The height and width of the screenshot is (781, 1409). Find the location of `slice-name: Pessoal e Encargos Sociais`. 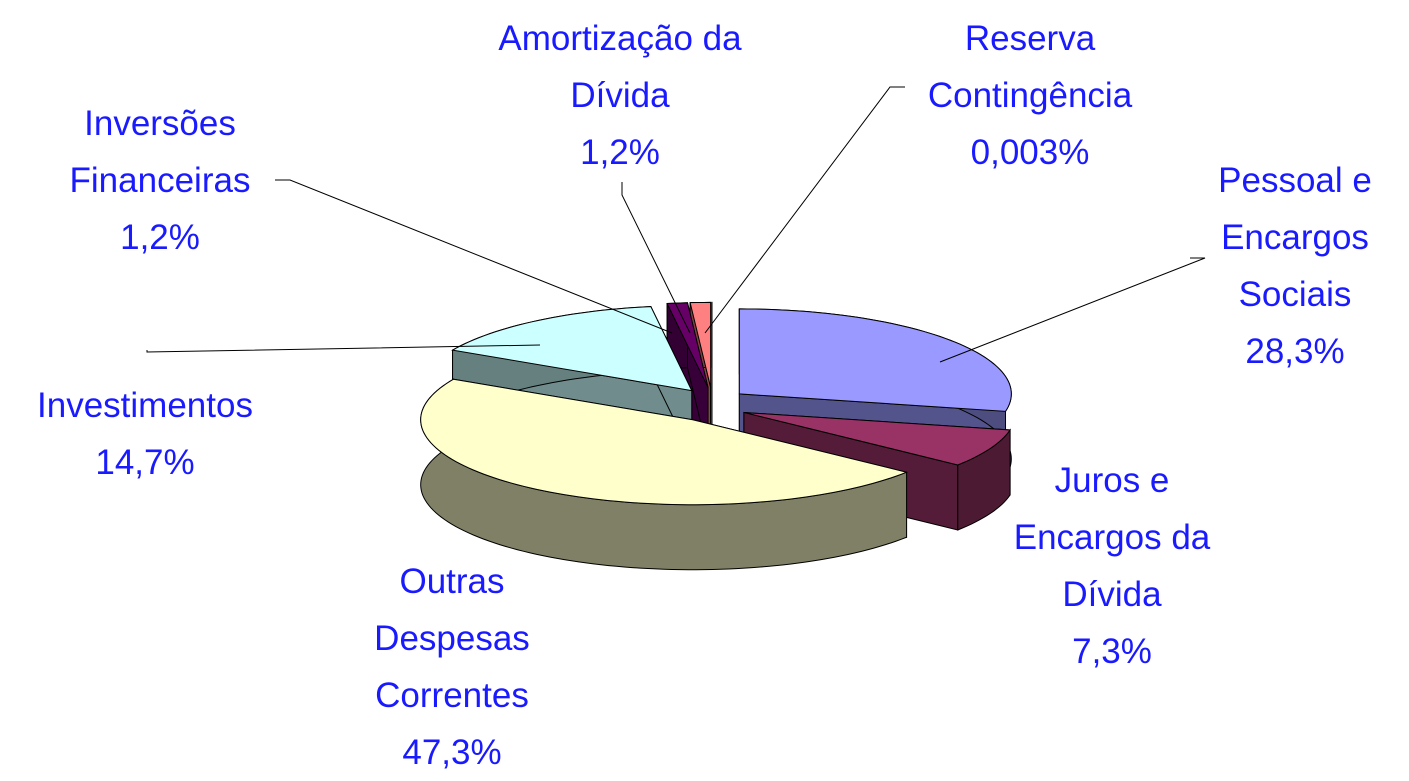

slice-name: Pessoal e Encargos Sociais is located at coordinates (1295, 237).